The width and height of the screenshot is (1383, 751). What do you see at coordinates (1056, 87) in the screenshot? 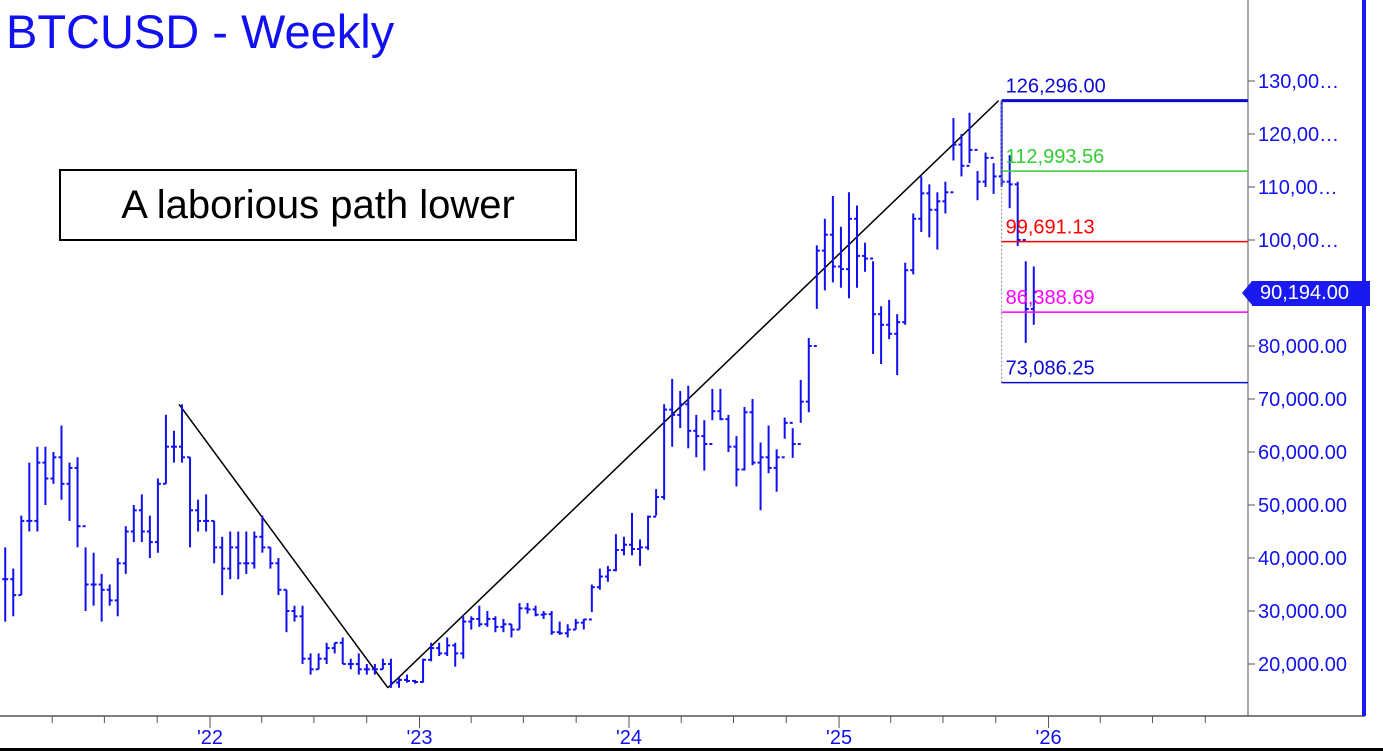
I see `price-level-label: 126,296.00` at bounding box center [1056, 87].